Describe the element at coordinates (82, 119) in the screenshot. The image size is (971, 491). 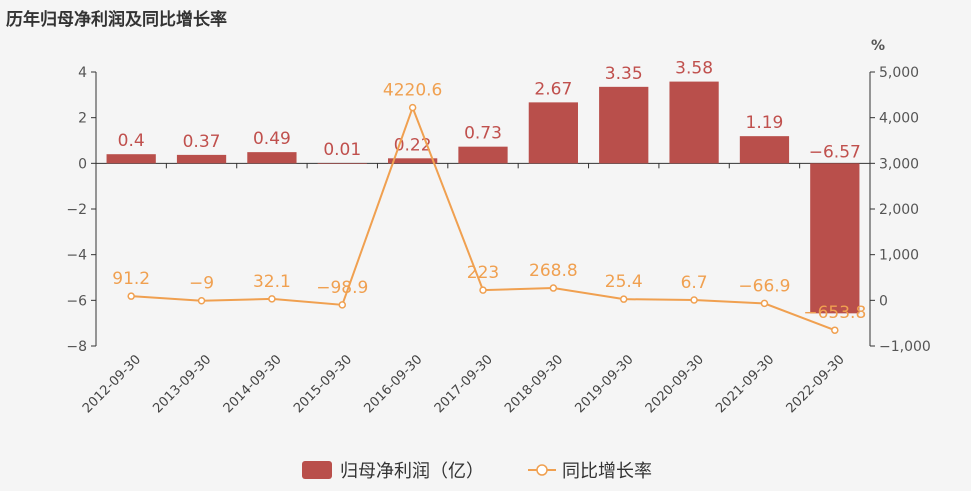
I see `left-axis-tick-label: 2` at that location.